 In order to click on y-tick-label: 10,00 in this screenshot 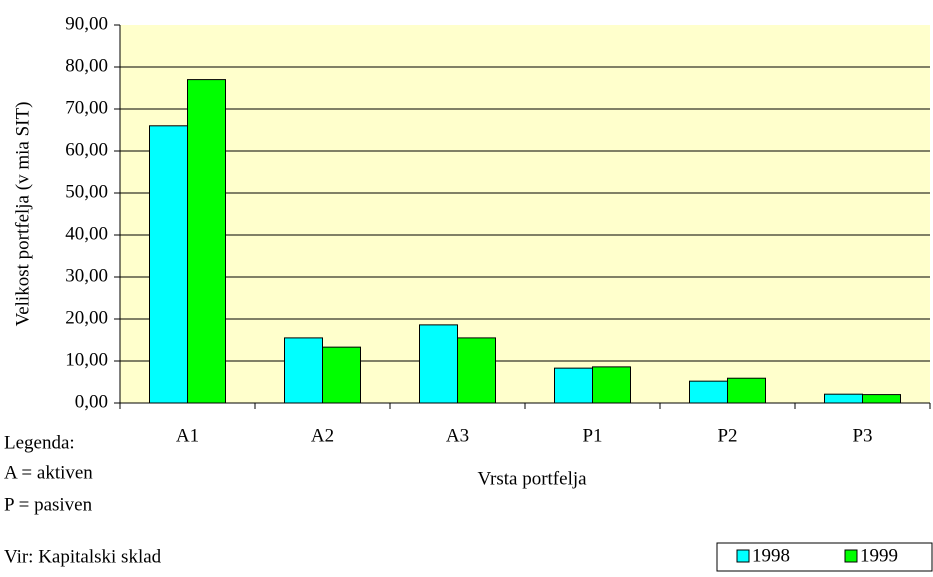, I will do `click(86, 359)`.